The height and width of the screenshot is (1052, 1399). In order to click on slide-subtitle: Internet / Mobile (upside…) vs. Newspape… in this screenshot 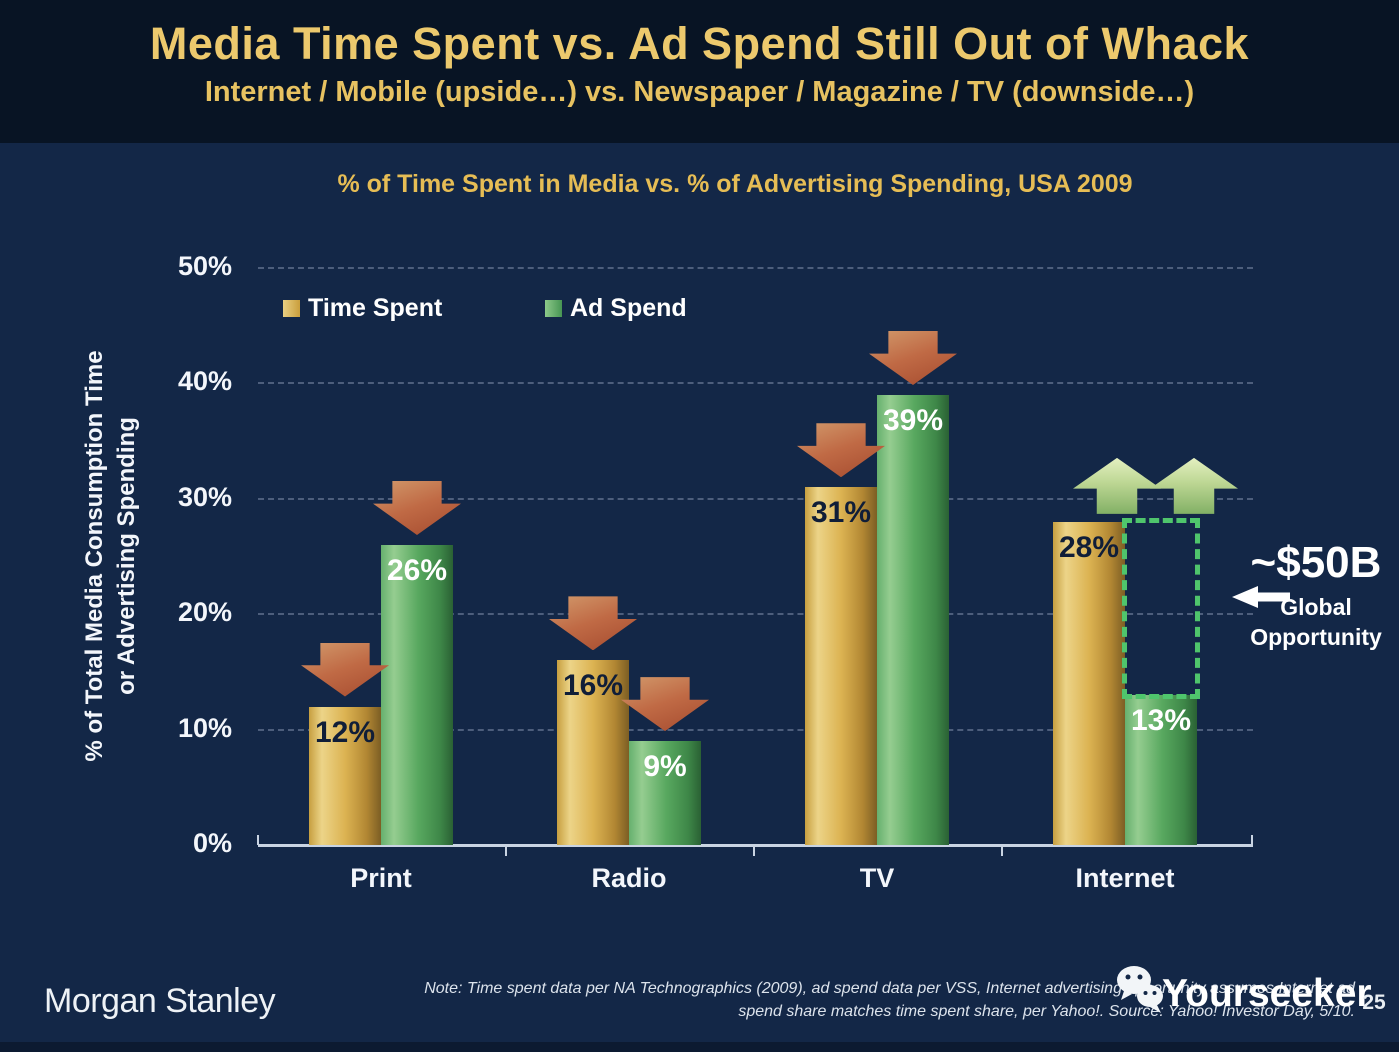, I will do `click(699, 92)`.